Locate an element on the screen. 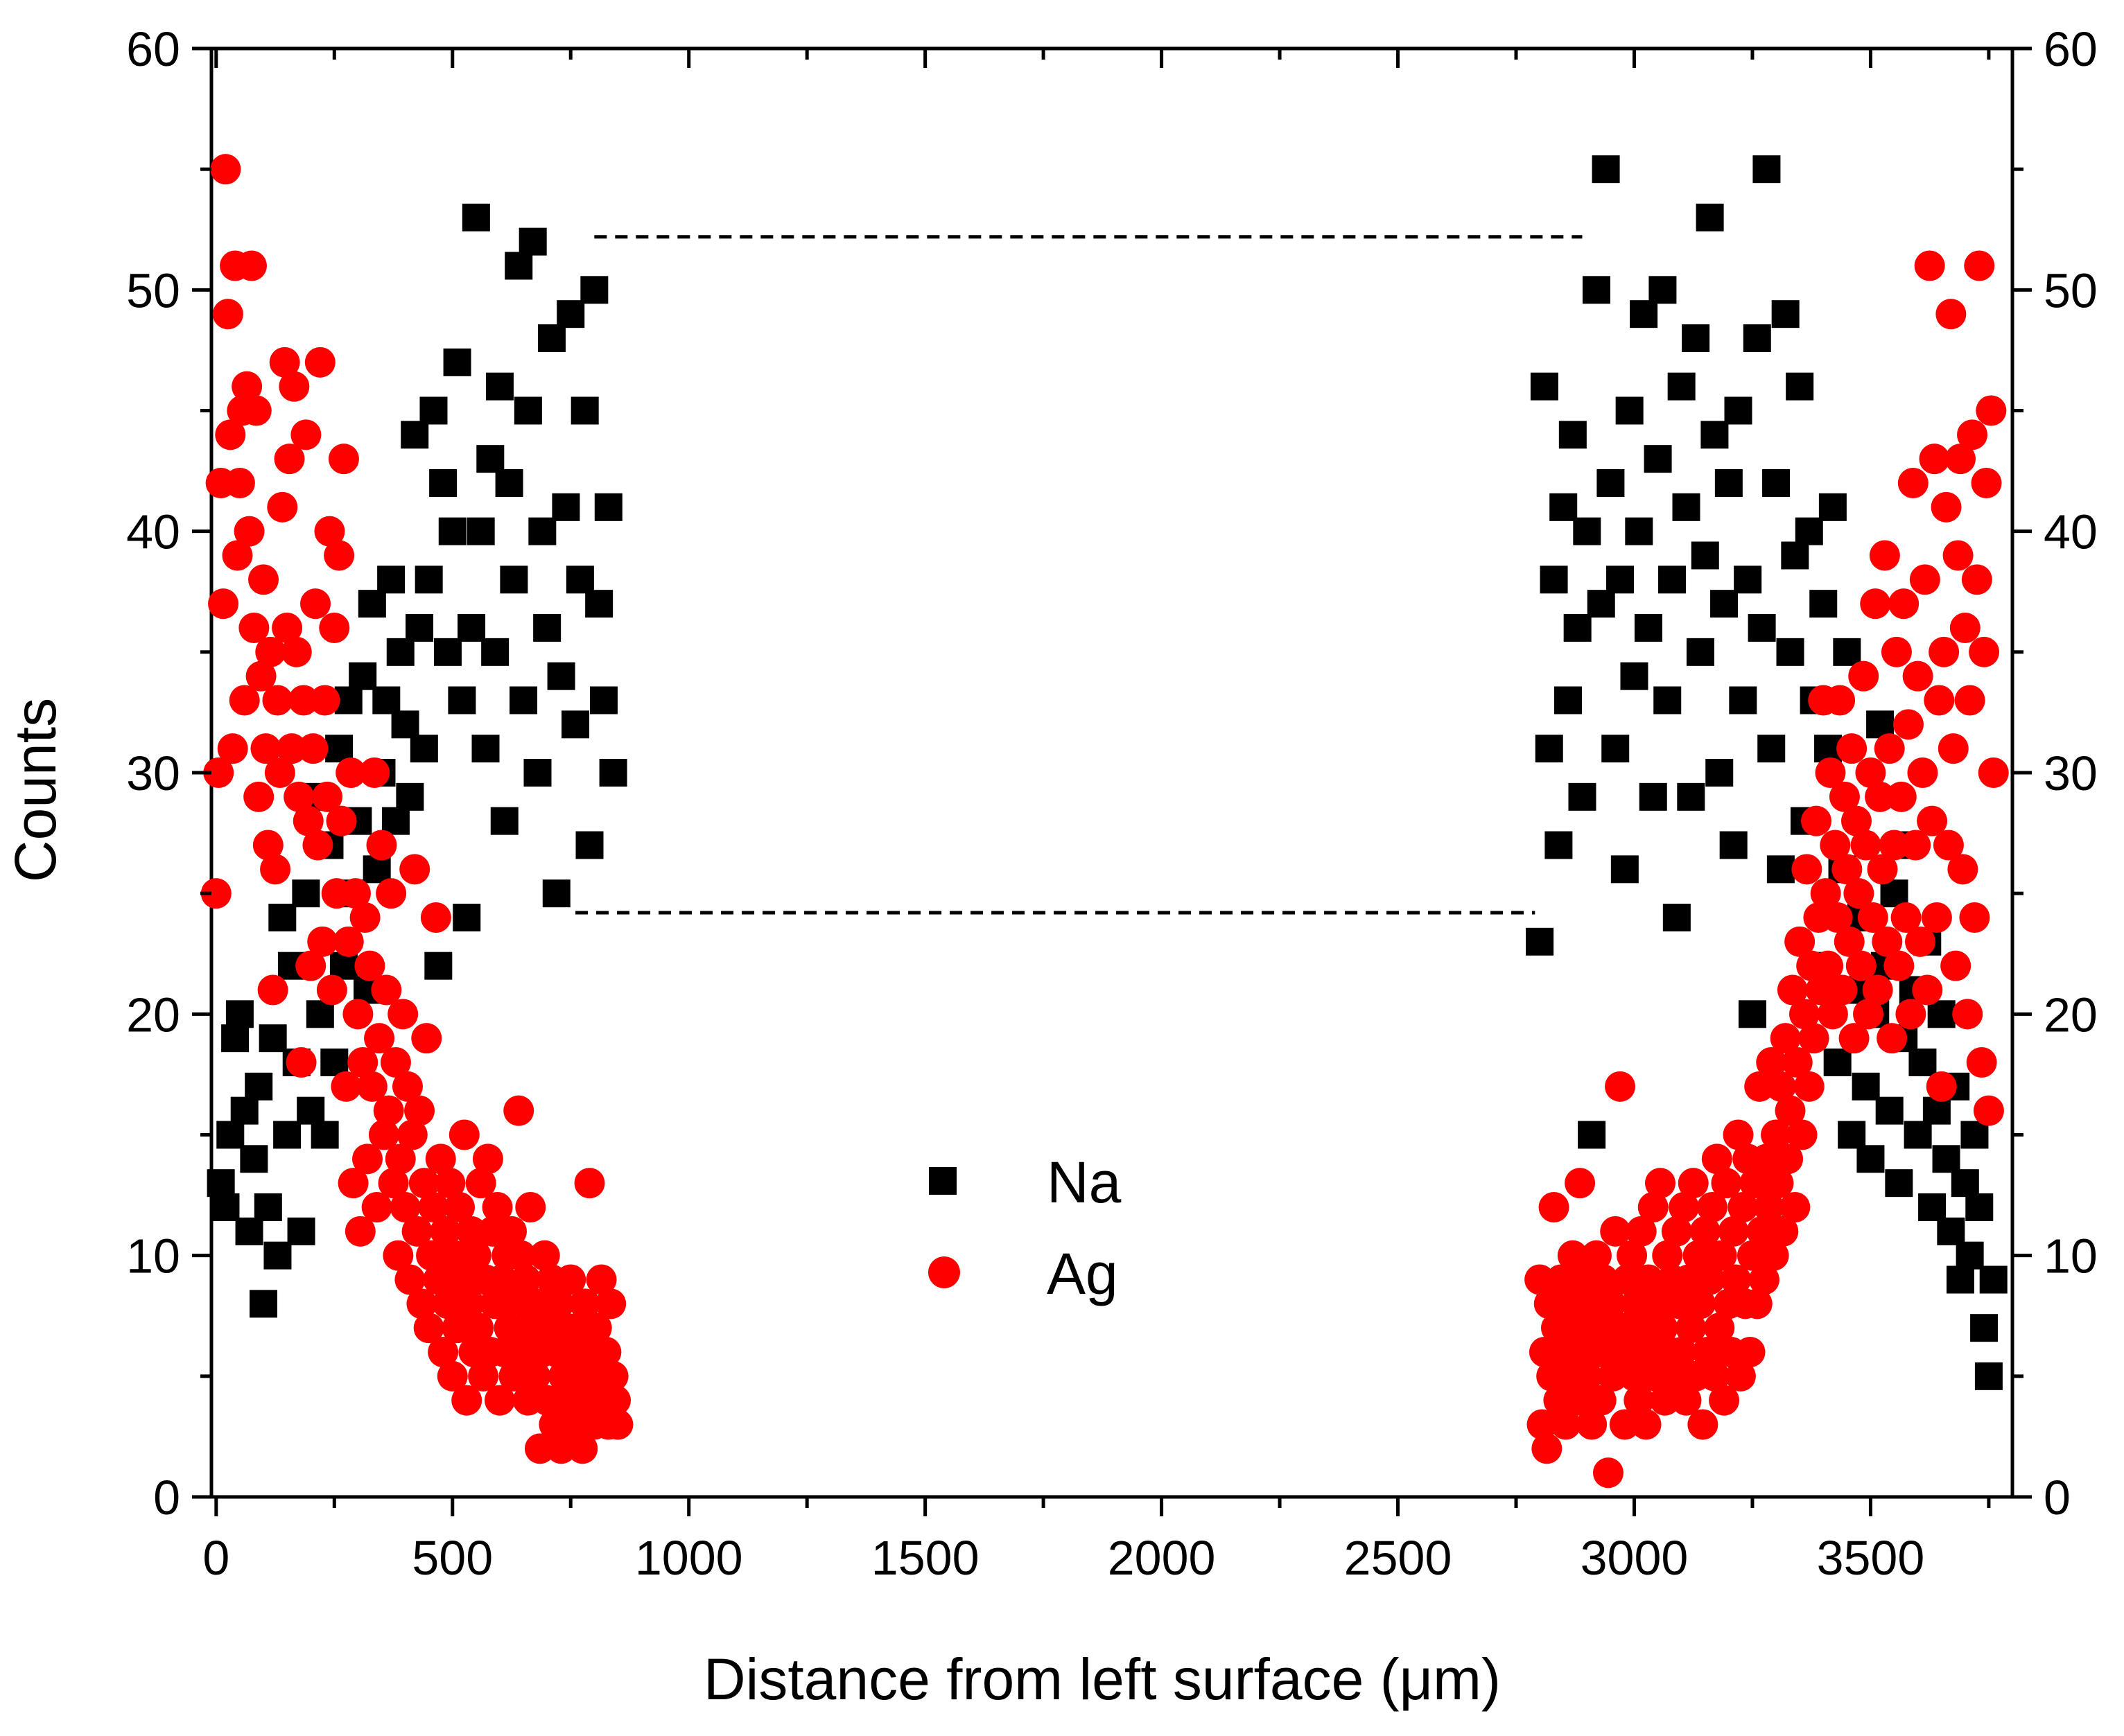 The image size is (2124, 1736). y-tick-label: 30 is located at coordinates (153, 773).